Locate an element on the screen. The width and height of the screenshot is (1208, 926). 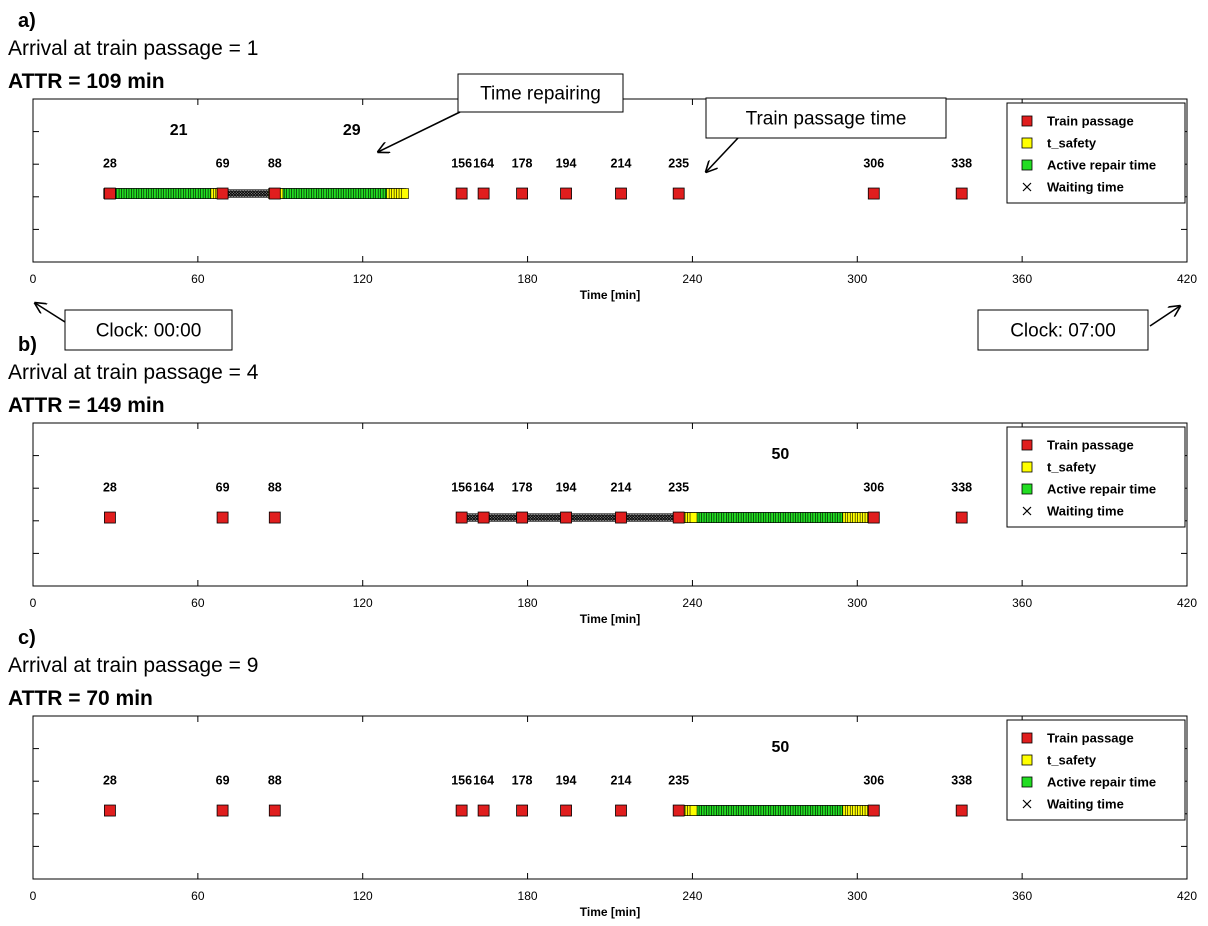
safety-mark is located at coordinates (693, 810).